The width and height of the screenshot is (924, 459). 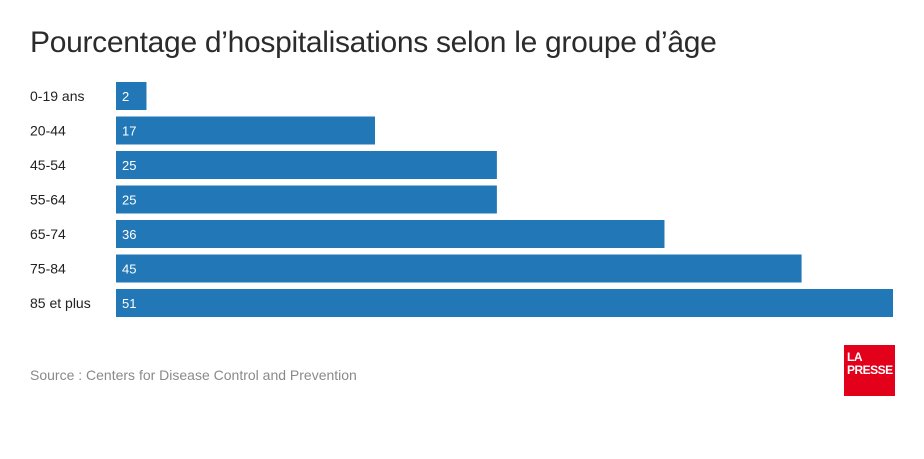 What do you see at coordinates (129, 269) in the screenshot?
I see `bar-value-label: 45` at bounding box center [129, 269].